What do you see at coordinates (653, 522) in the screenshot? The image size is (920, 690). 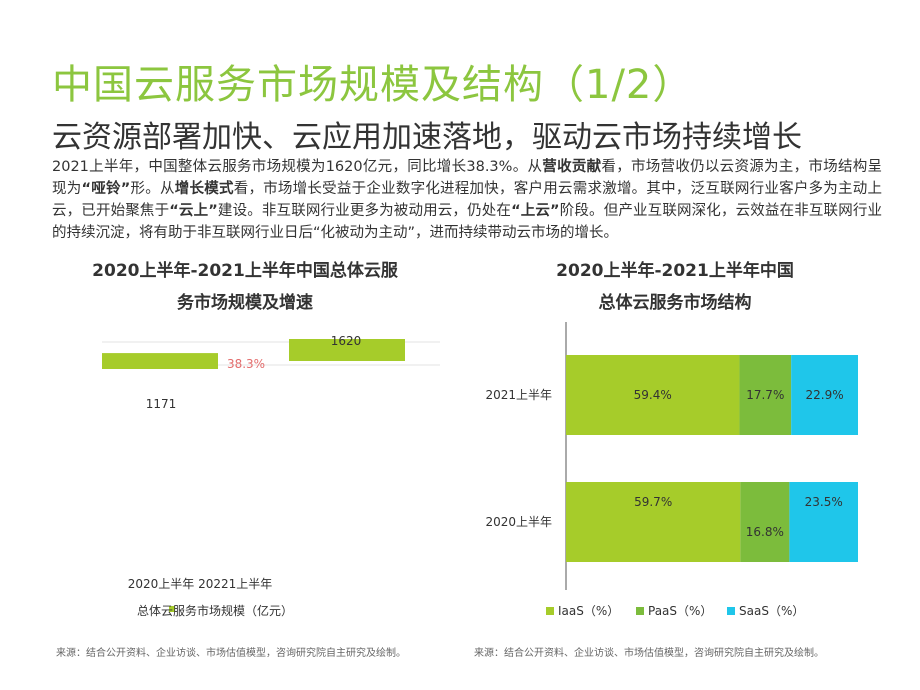 I see `segment-IaaS（%）-2020上半年` at bounding box center [653, 522].